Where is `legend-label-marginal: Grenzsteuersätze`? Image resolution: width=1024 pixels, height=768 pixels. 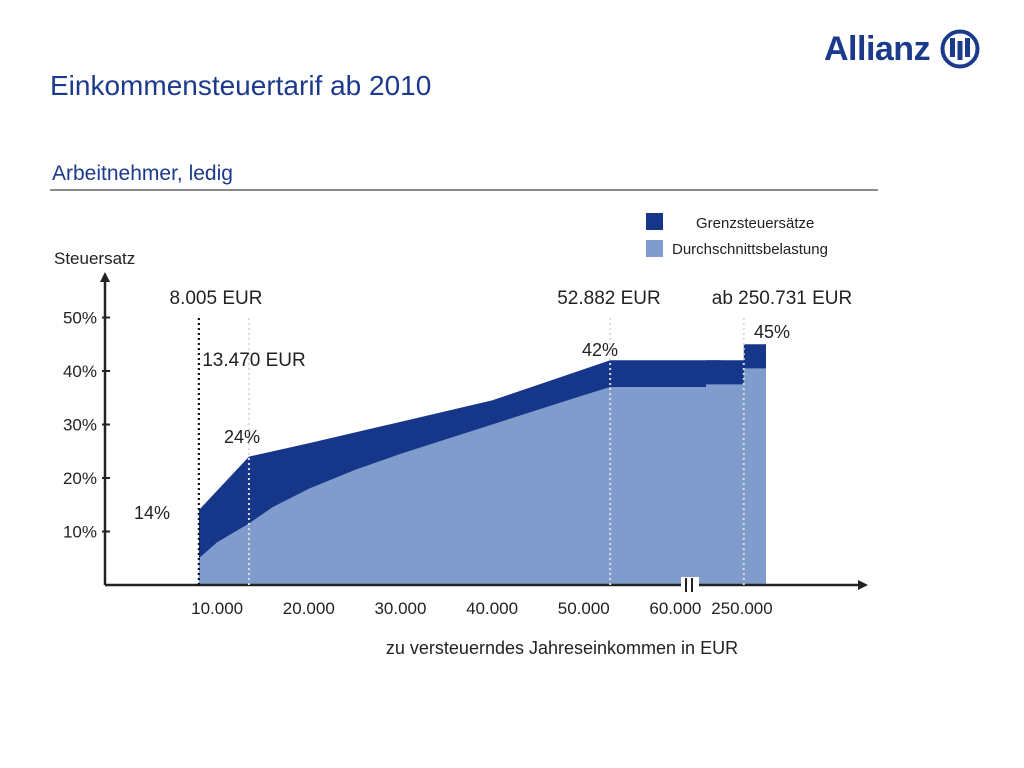
legend-label-marginal: Grenzsteuersätze is located at coordinates (755, 223).